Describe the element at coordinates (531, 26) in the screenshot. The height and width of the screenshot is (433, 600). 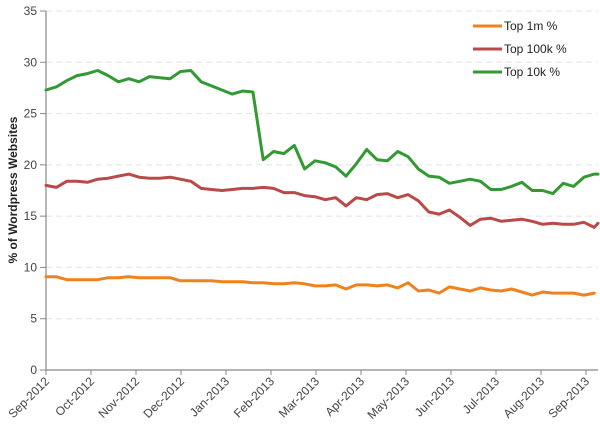
I see `legend-label: Top 1m %` at that location.